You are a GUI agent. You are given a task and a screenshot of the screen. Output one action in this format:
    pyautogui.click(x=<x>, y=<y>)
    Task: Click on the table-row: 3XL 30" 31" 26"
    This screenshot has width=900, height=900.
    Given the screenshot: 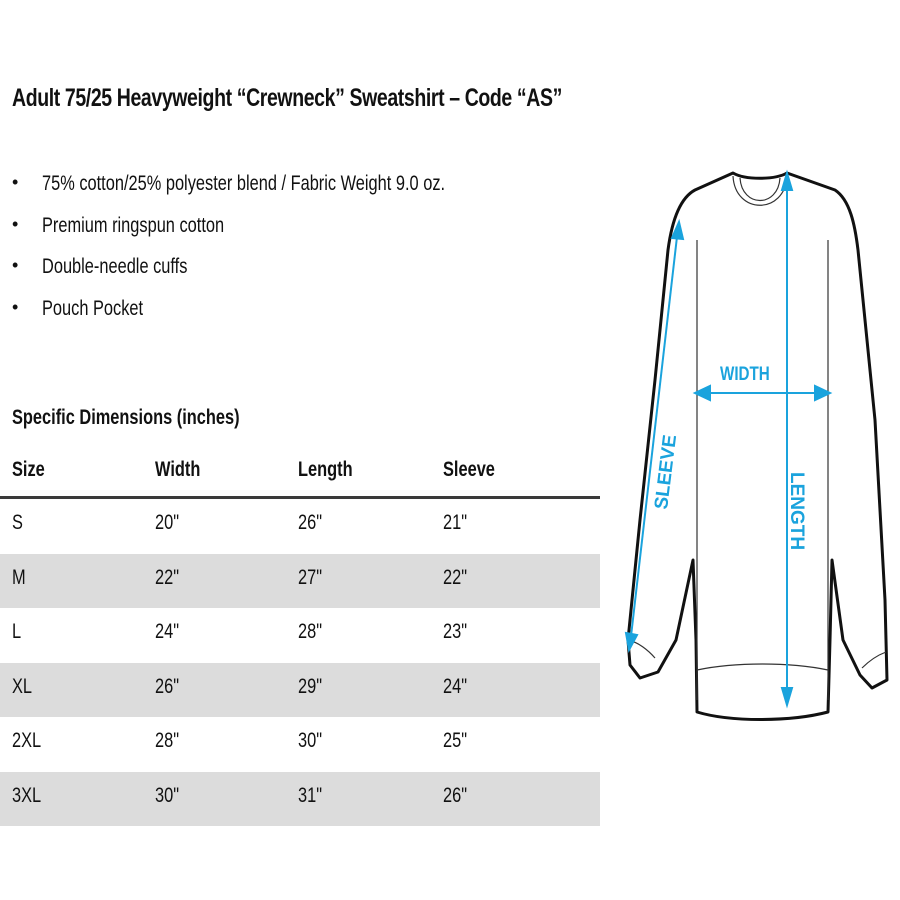 What is the action you would take?
    pyautogui.click(x=300, y=798)
    